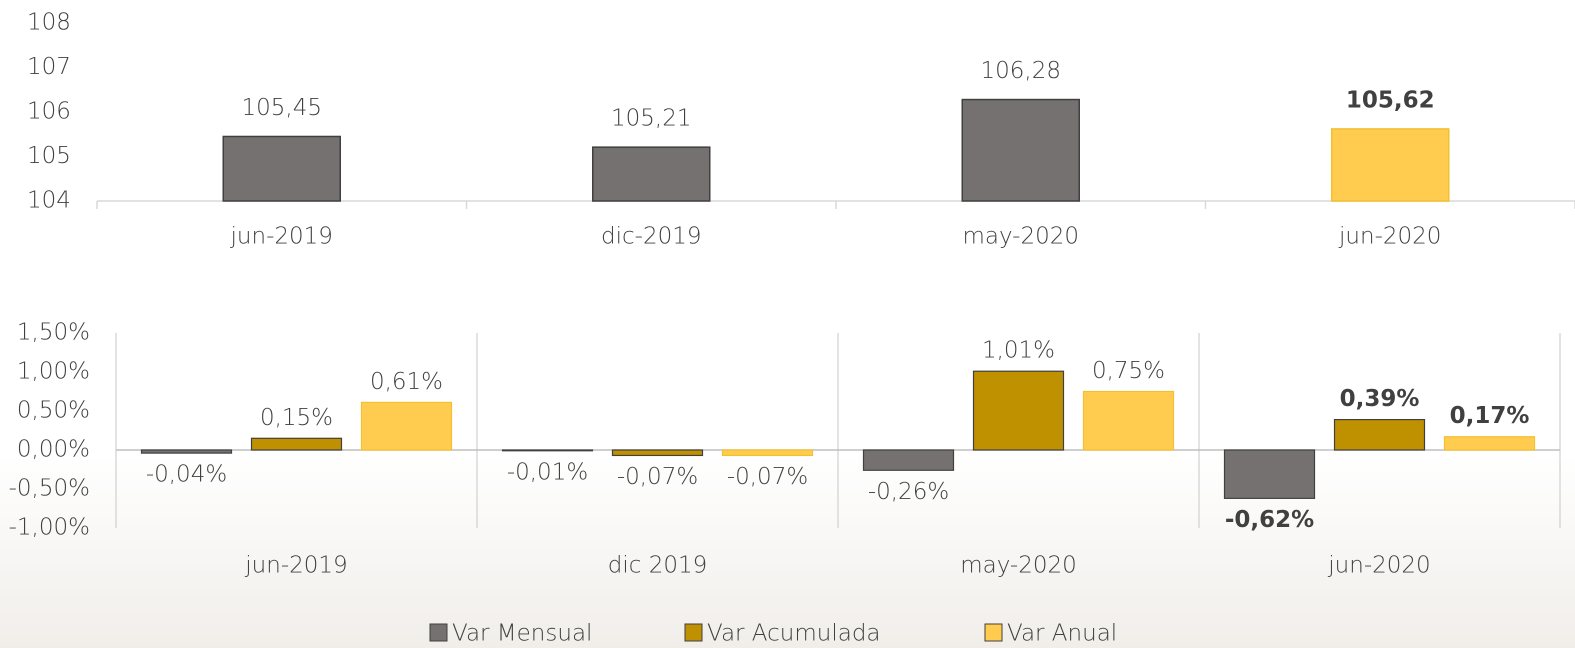 The height and width of the screenshot is (648, 1575). I want to click on y-tick-label: 1,00%, so click(53, 372).